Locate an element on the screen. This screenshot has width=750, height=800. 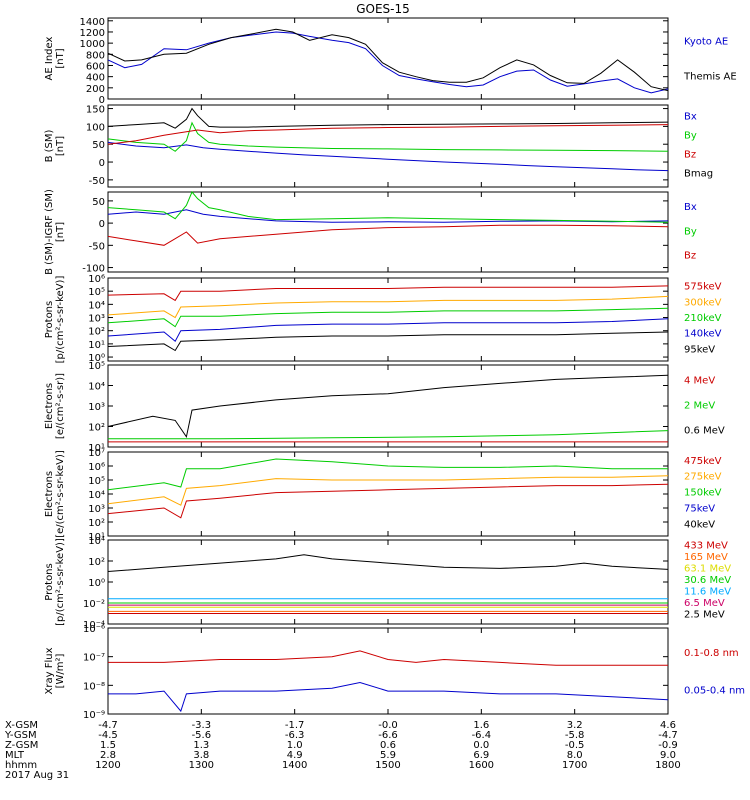
footer-value: 3.2 is located at coordinates (575, 725).